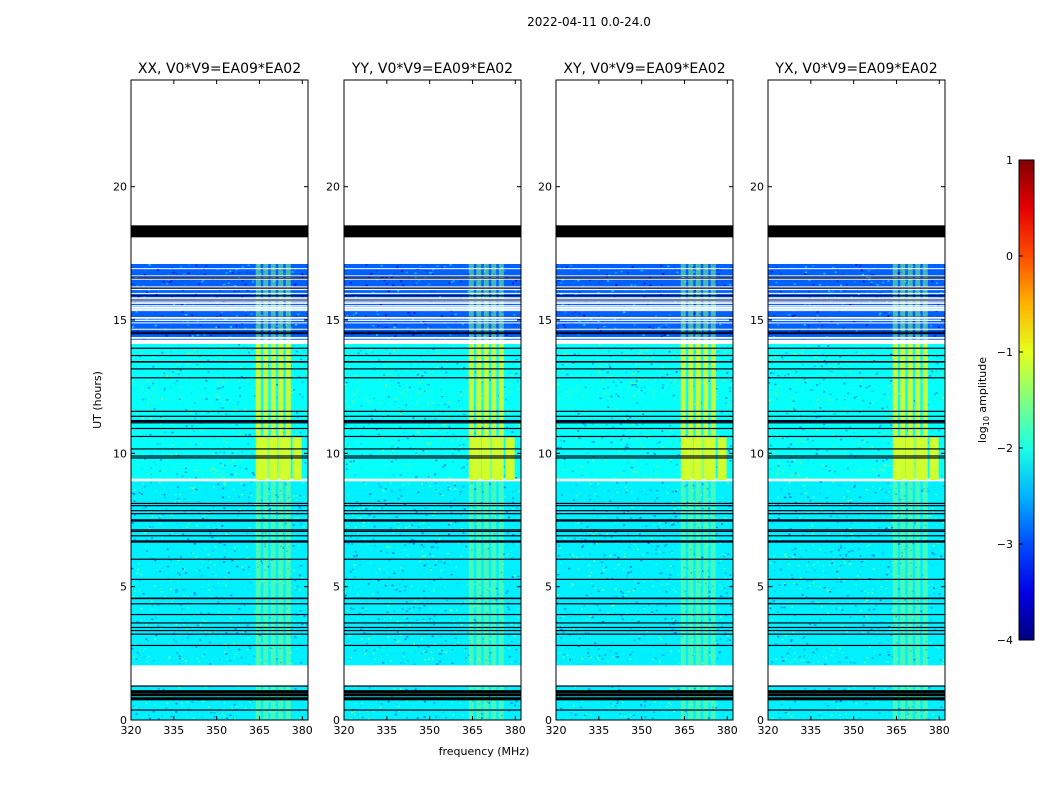 This screenshot has width=1050, height=804. What do you see at coordinates (219, 231) in the screenshot?
I see `flagged-block` at bounding box center [219, 231].